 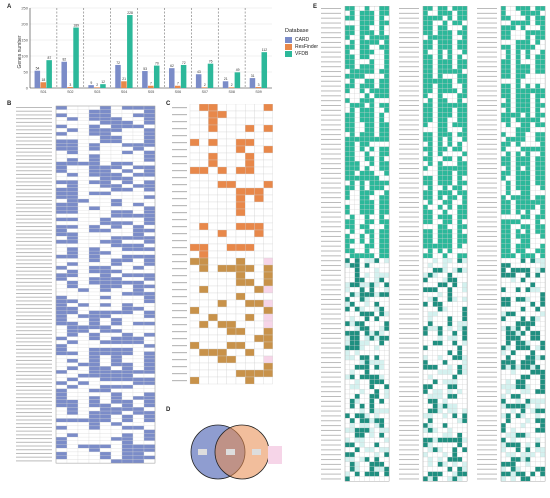 I want to click on bar-card, so click(x=252, y=83).